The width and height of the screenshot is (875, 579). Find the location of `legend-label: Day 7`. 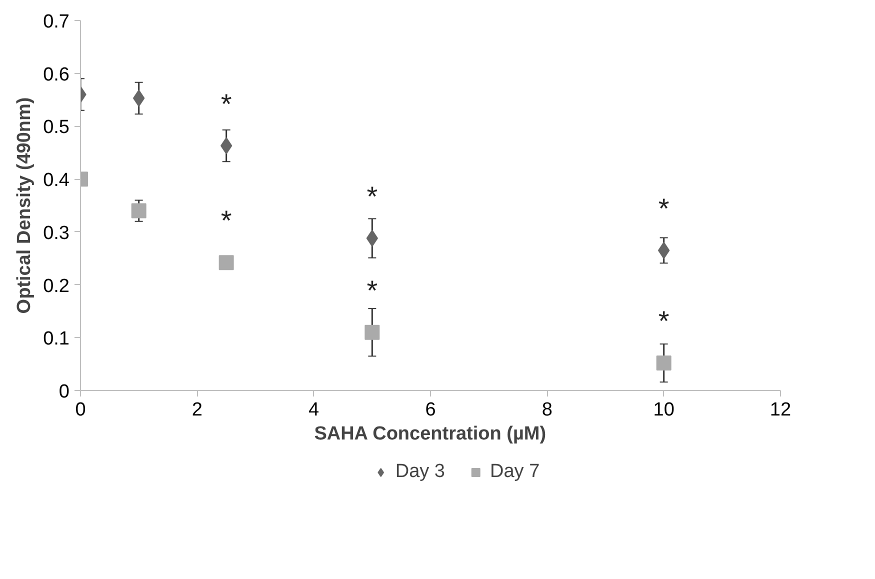

legend-label: Day 7 is located at coordinates (515, 472).